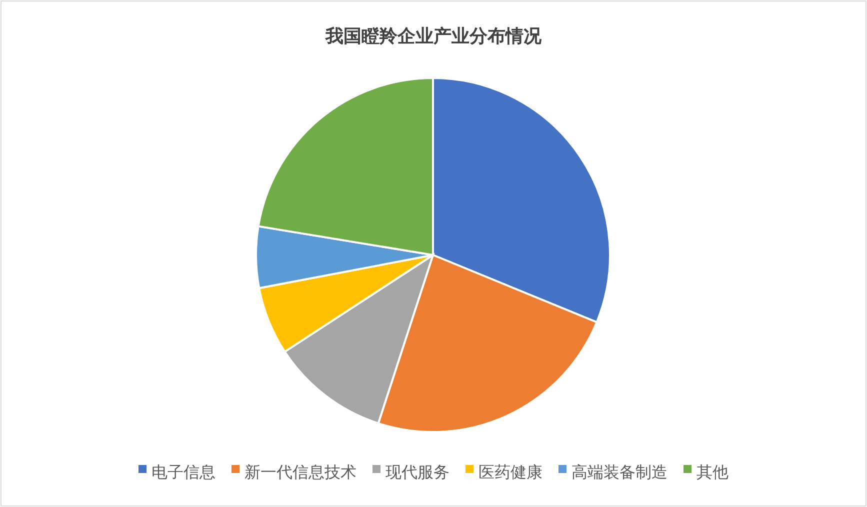 Image resolution: width=867 pixels, height=507 pixels. I want to click on legend-label: 其他, so click(712, 472).